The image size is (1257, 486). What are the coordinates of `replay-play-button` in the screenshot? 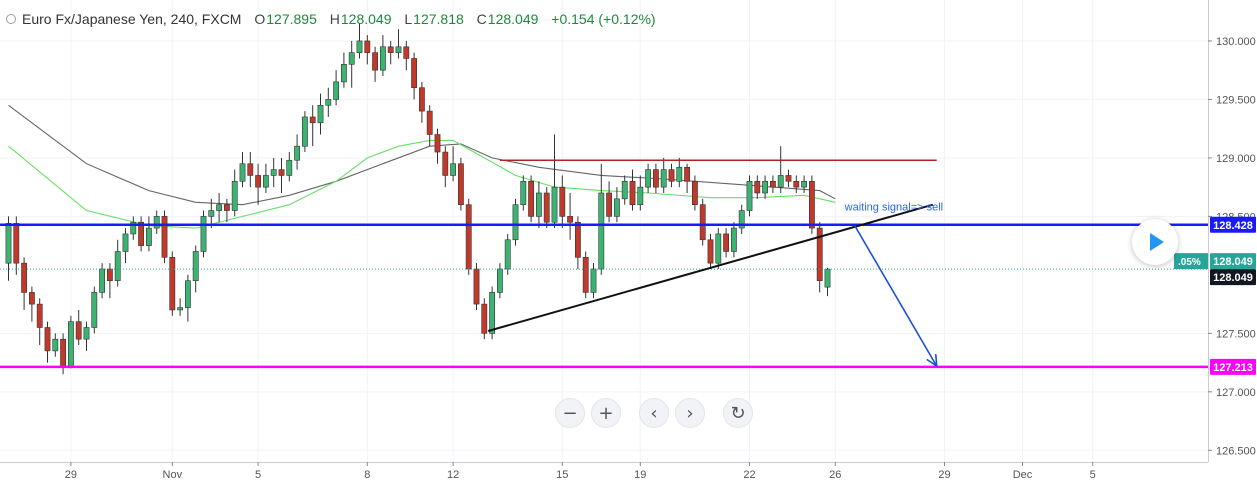 It's located at (1155, 242).